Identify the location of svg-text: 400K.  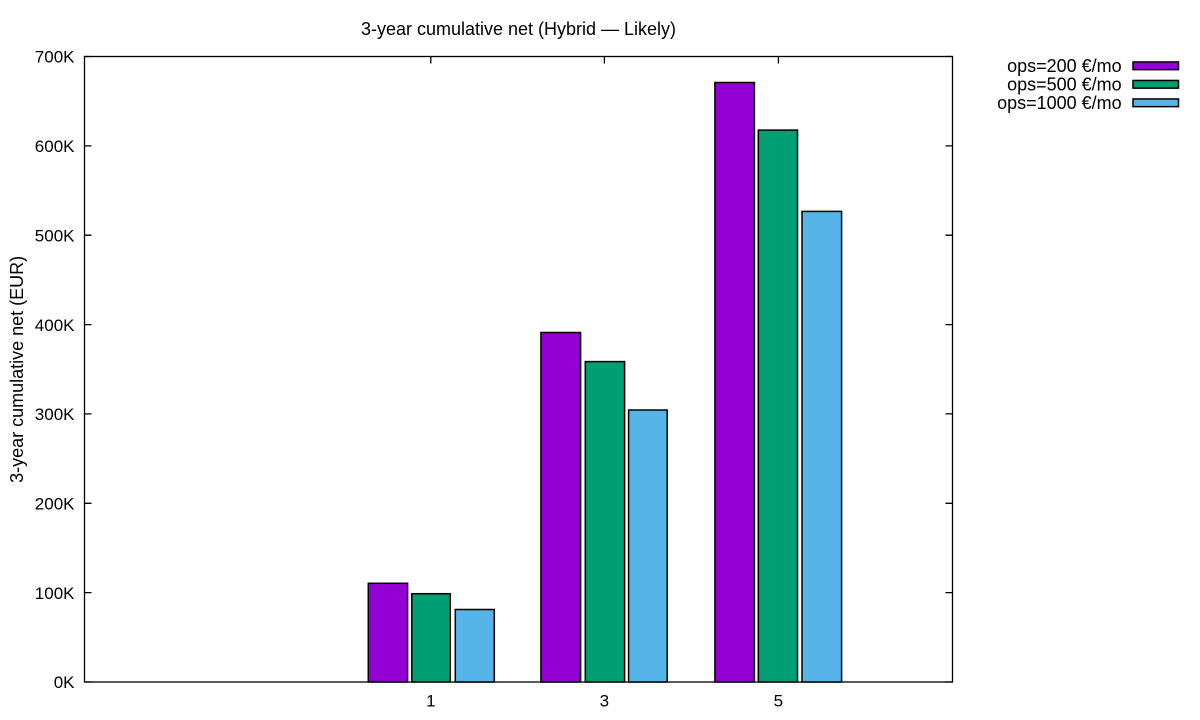
(55, 325).